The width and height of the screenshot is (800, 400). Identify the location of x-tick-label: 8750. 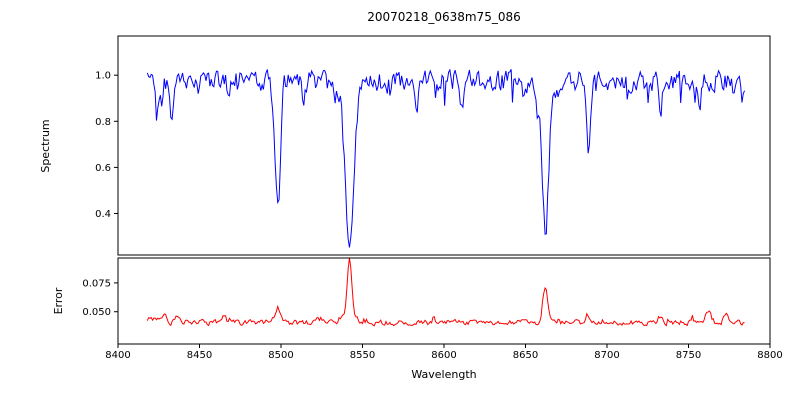
(688, 355).